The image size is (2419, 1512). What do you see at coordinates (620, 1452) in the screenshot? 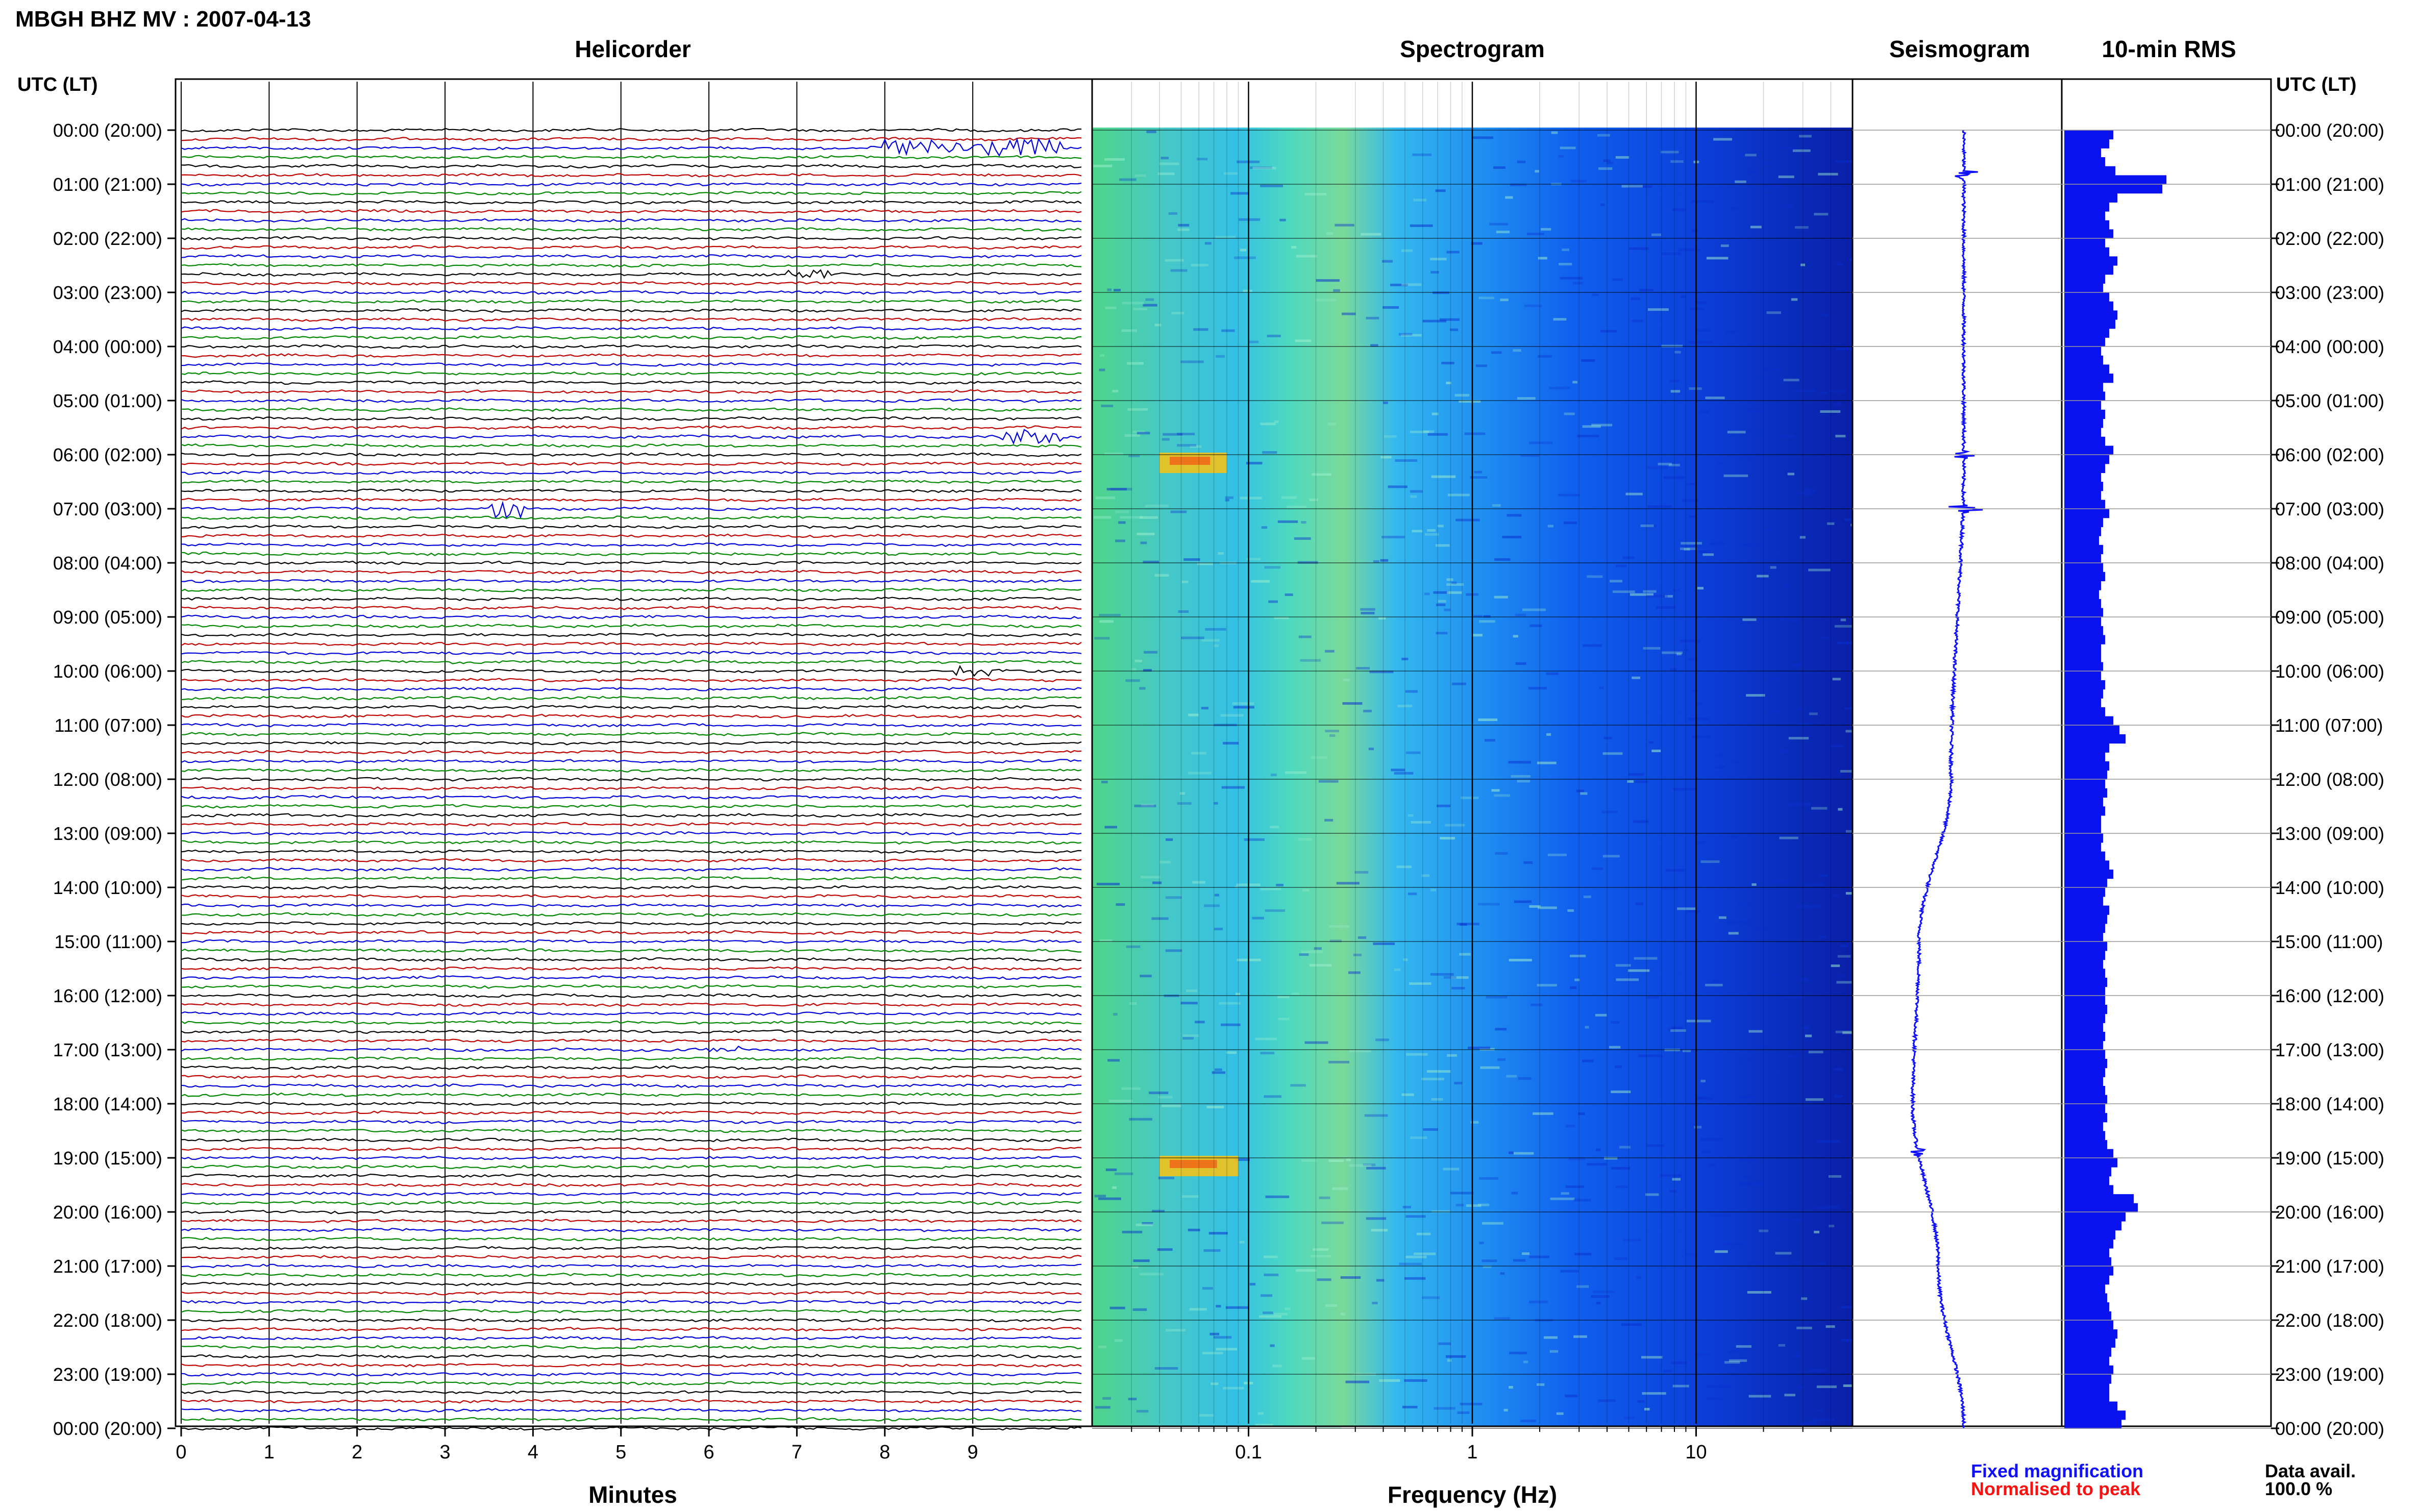
I see `x-tick-label: 5` at bounding box center [620, 1452].